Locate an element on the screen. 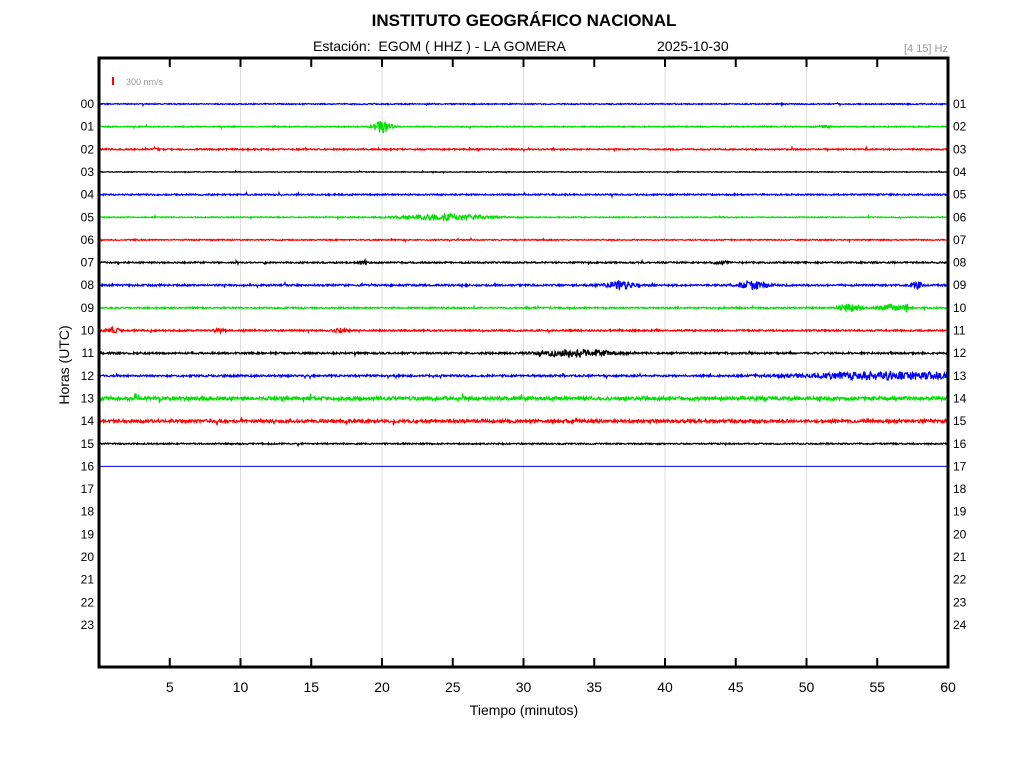 The image size is (1024, 768). hour-label-right: 09 is located at coordinates (960, 285).